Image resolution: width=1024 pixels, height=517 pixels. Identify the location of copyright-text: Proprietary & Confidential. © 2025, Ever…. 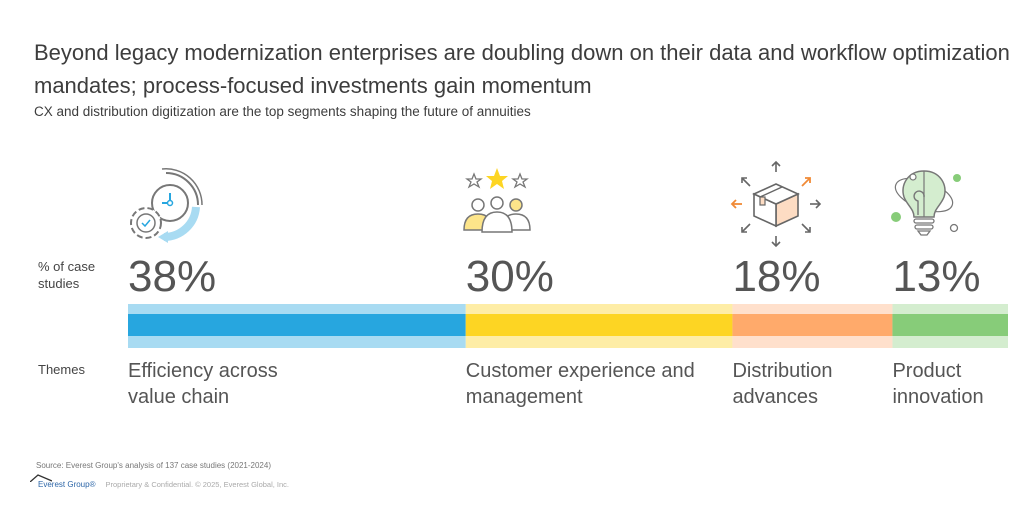
(197, 484).